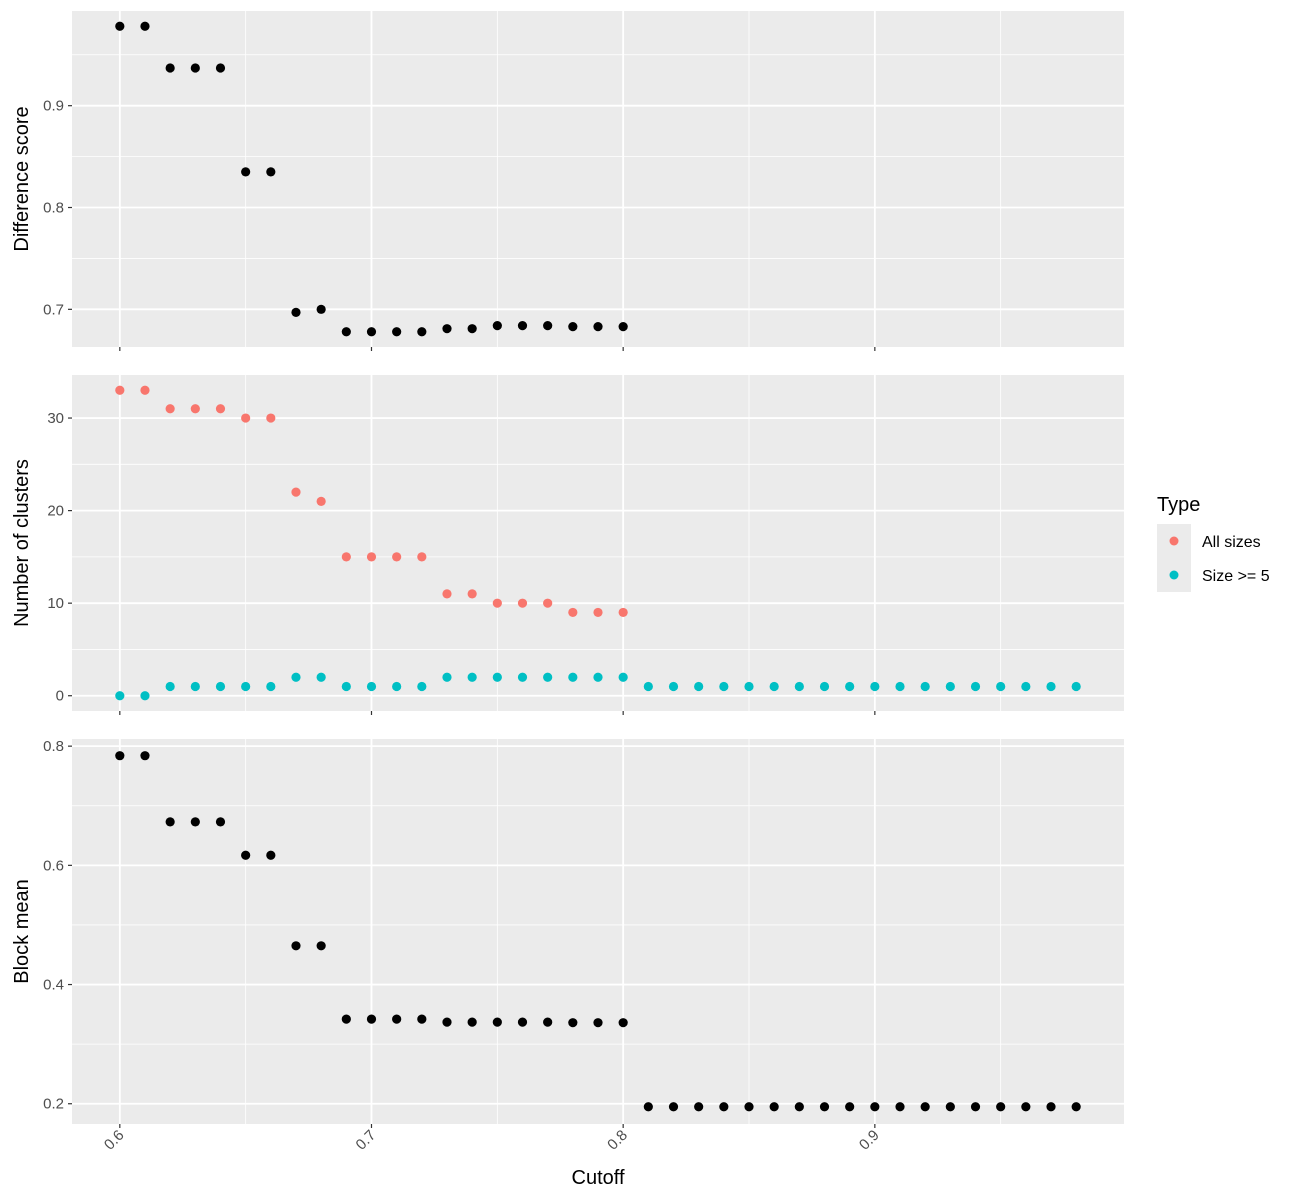 The width and height of the screenshot is (1300, 1200). Describe the element at coordinates (55, 511) in the screenshot. I see `y-tick-label: 20` at that location.